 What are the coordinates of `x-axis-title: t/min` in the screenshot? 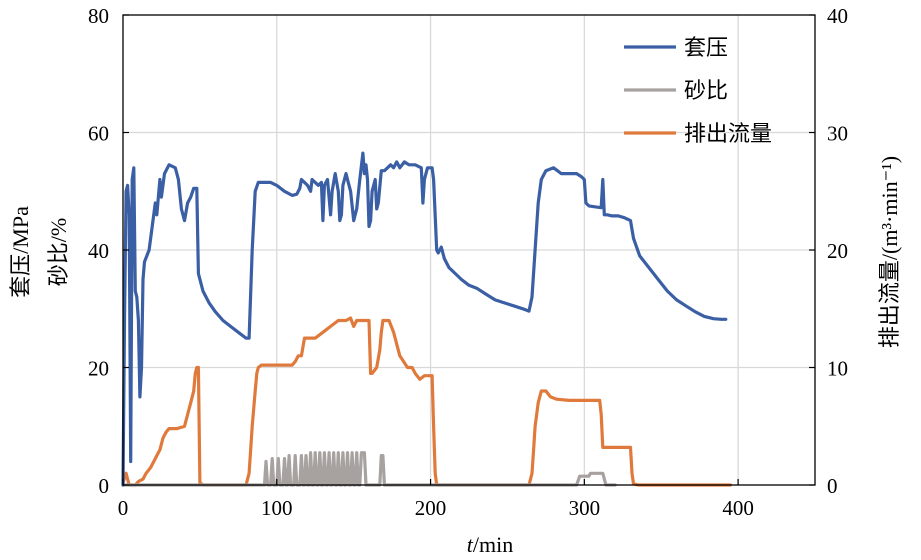 It's located at (490, 544).